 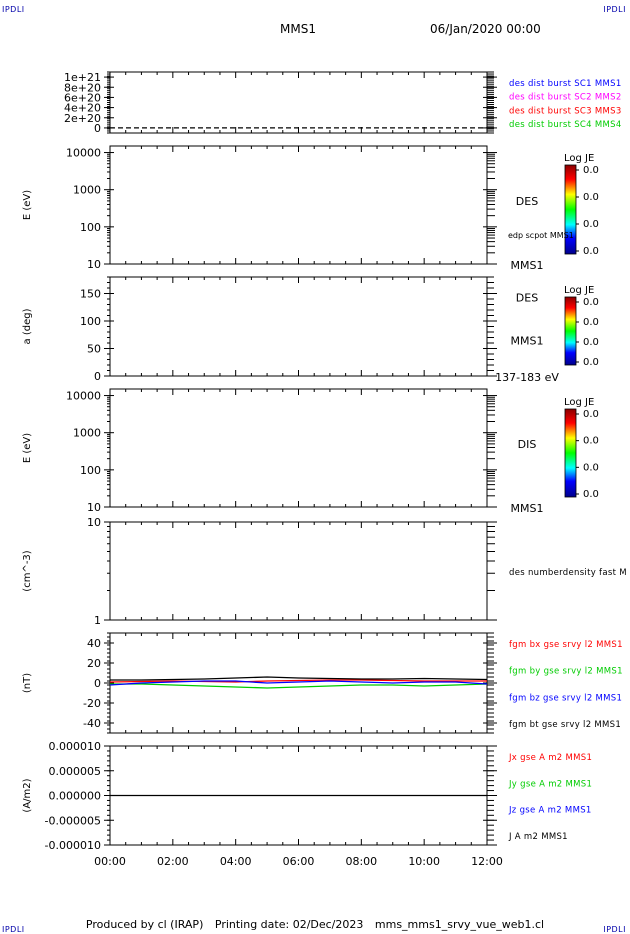 What do you see at coordinates (92, 723) in the screenshot?
I see `y-tick-label: -40` at bounding box center [92, 723].